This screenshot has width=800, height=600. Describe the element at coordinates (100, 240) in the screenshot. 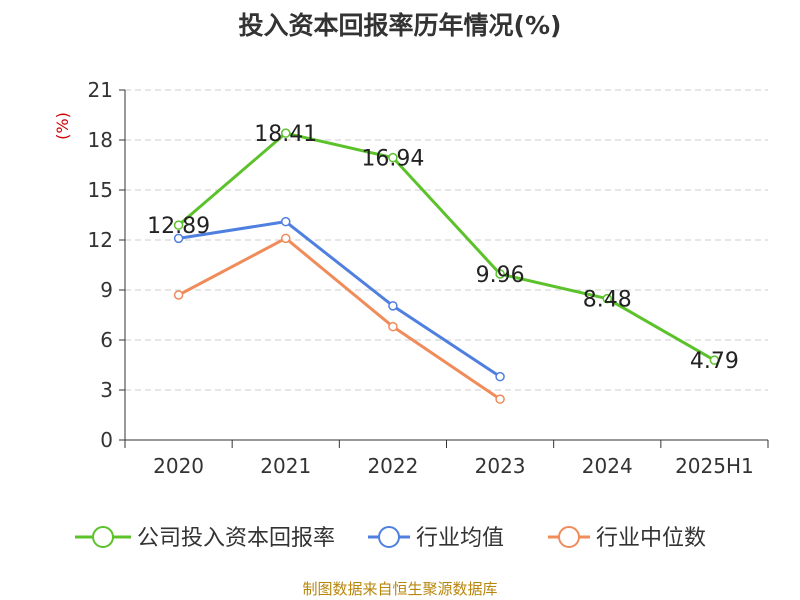

I see `y-tick-label: 12` at that location.